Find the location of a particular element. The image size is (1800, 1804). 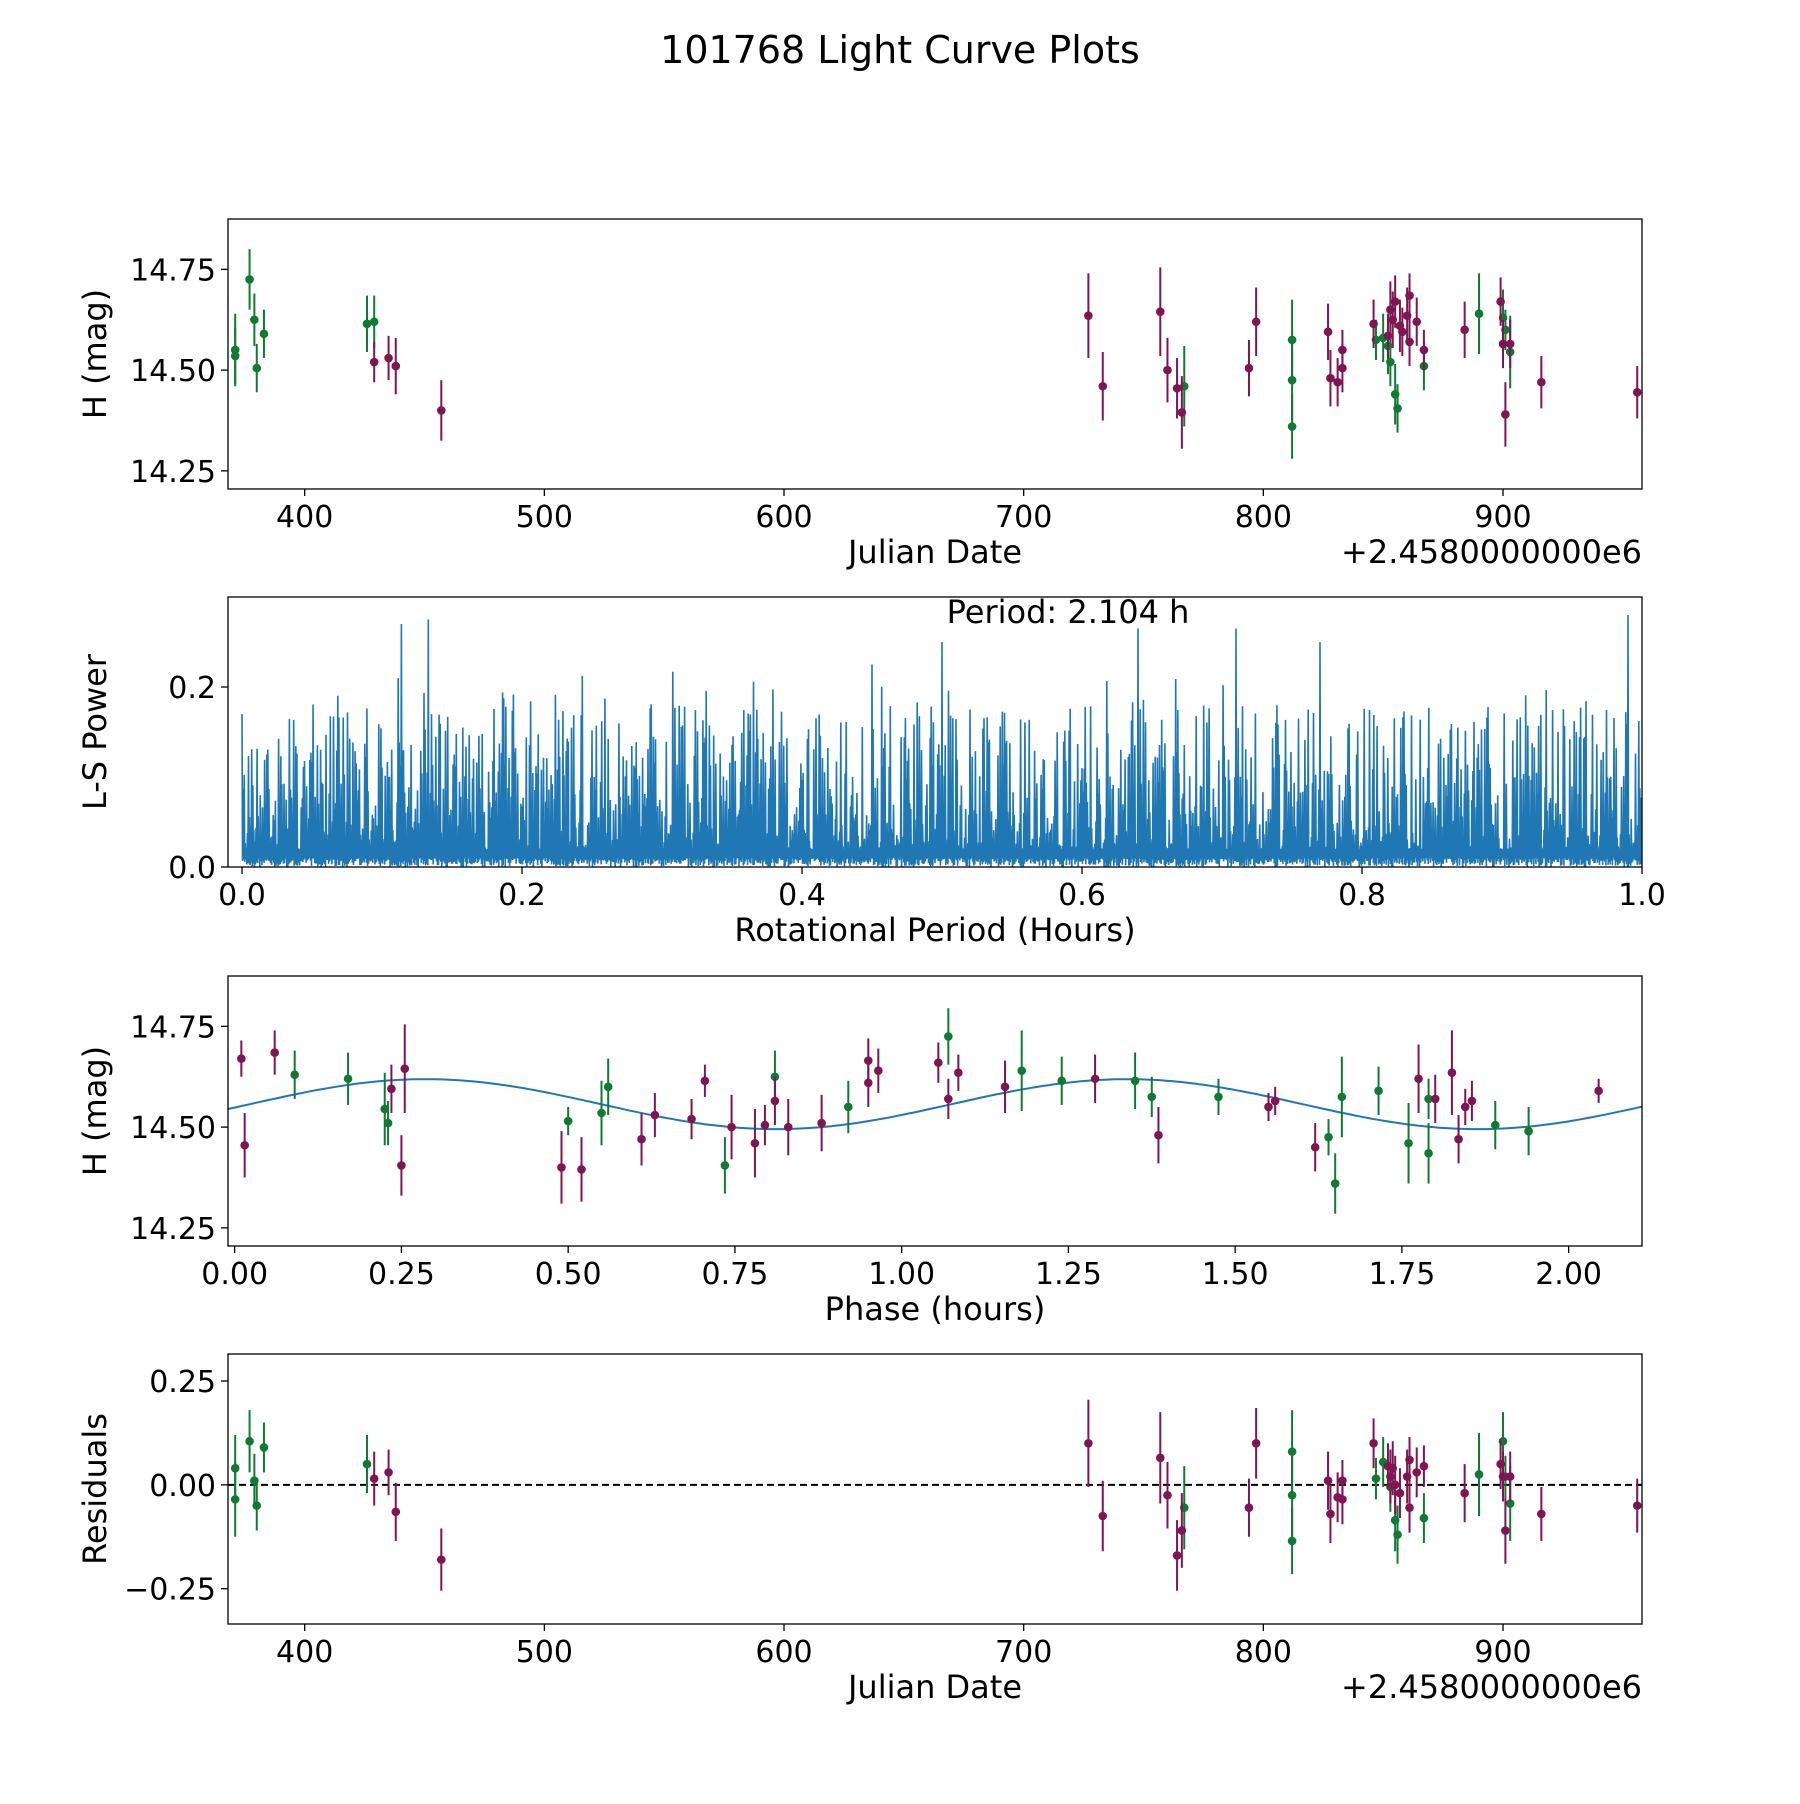

x-tick-label: 0.6 is located at coordinates (1082, 895).